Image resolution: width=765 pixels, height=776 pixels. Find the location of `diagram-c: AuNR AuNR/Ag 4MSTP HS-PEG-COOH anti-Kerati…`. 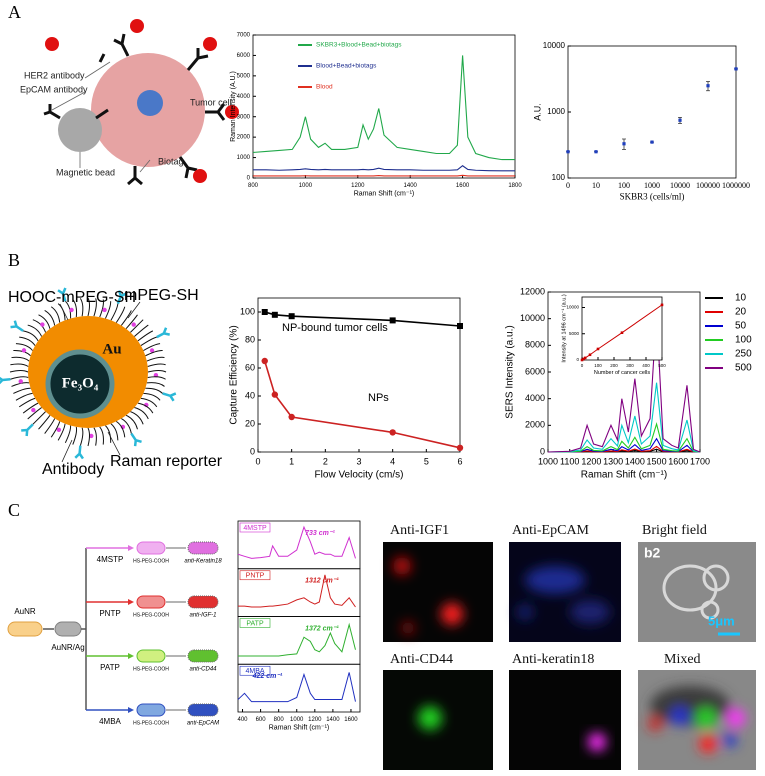

diagram-c: AuNR AuNR/Ag 4MSTP HS-PEG-COOH anti-Kerati… is located at coordinates (114, 634).